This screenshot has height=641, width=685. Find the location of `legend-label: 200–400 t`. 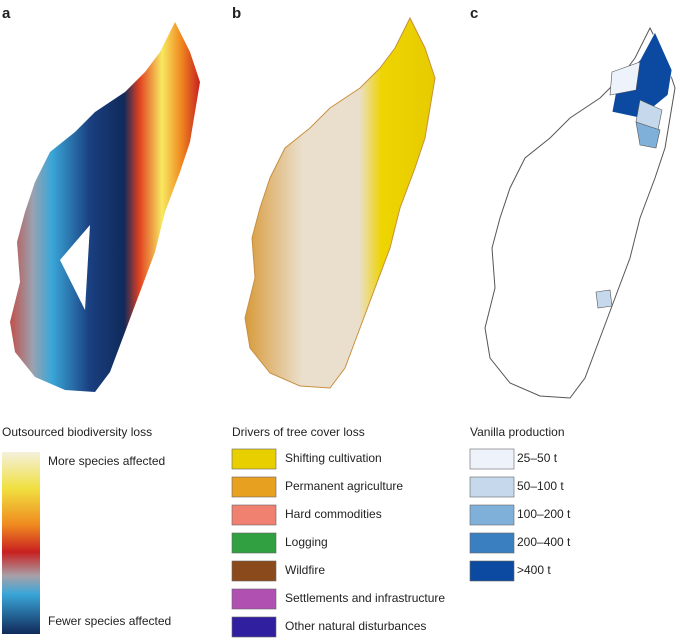

legend-label: 200–400 t is located at coordinates (544, 542).